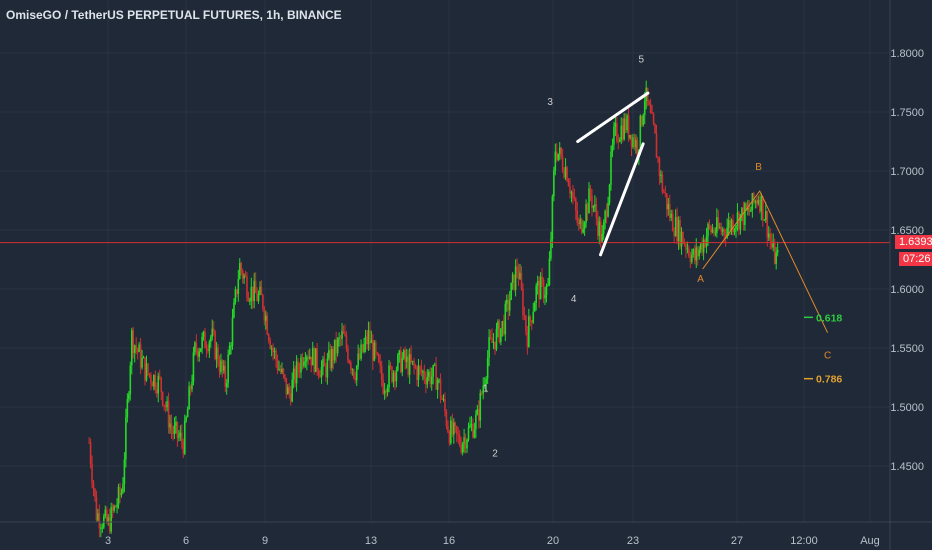 Image resolution: width=932 pixels, height=550 pixels. I want to click on y-tick-label: 1.8000, so click(907, 54).